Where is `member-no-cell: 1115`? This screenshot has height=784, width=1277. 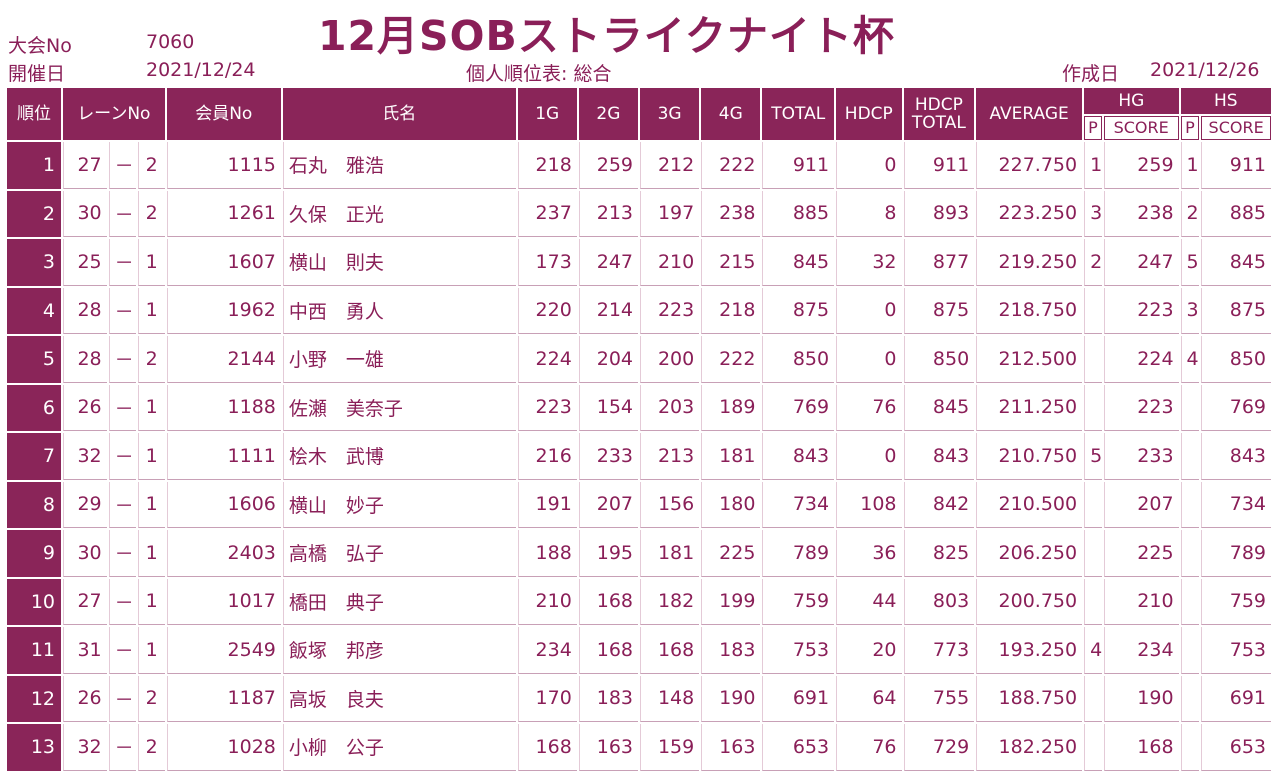
member-no-cell: 1115 is located at coordinates (223, 165).